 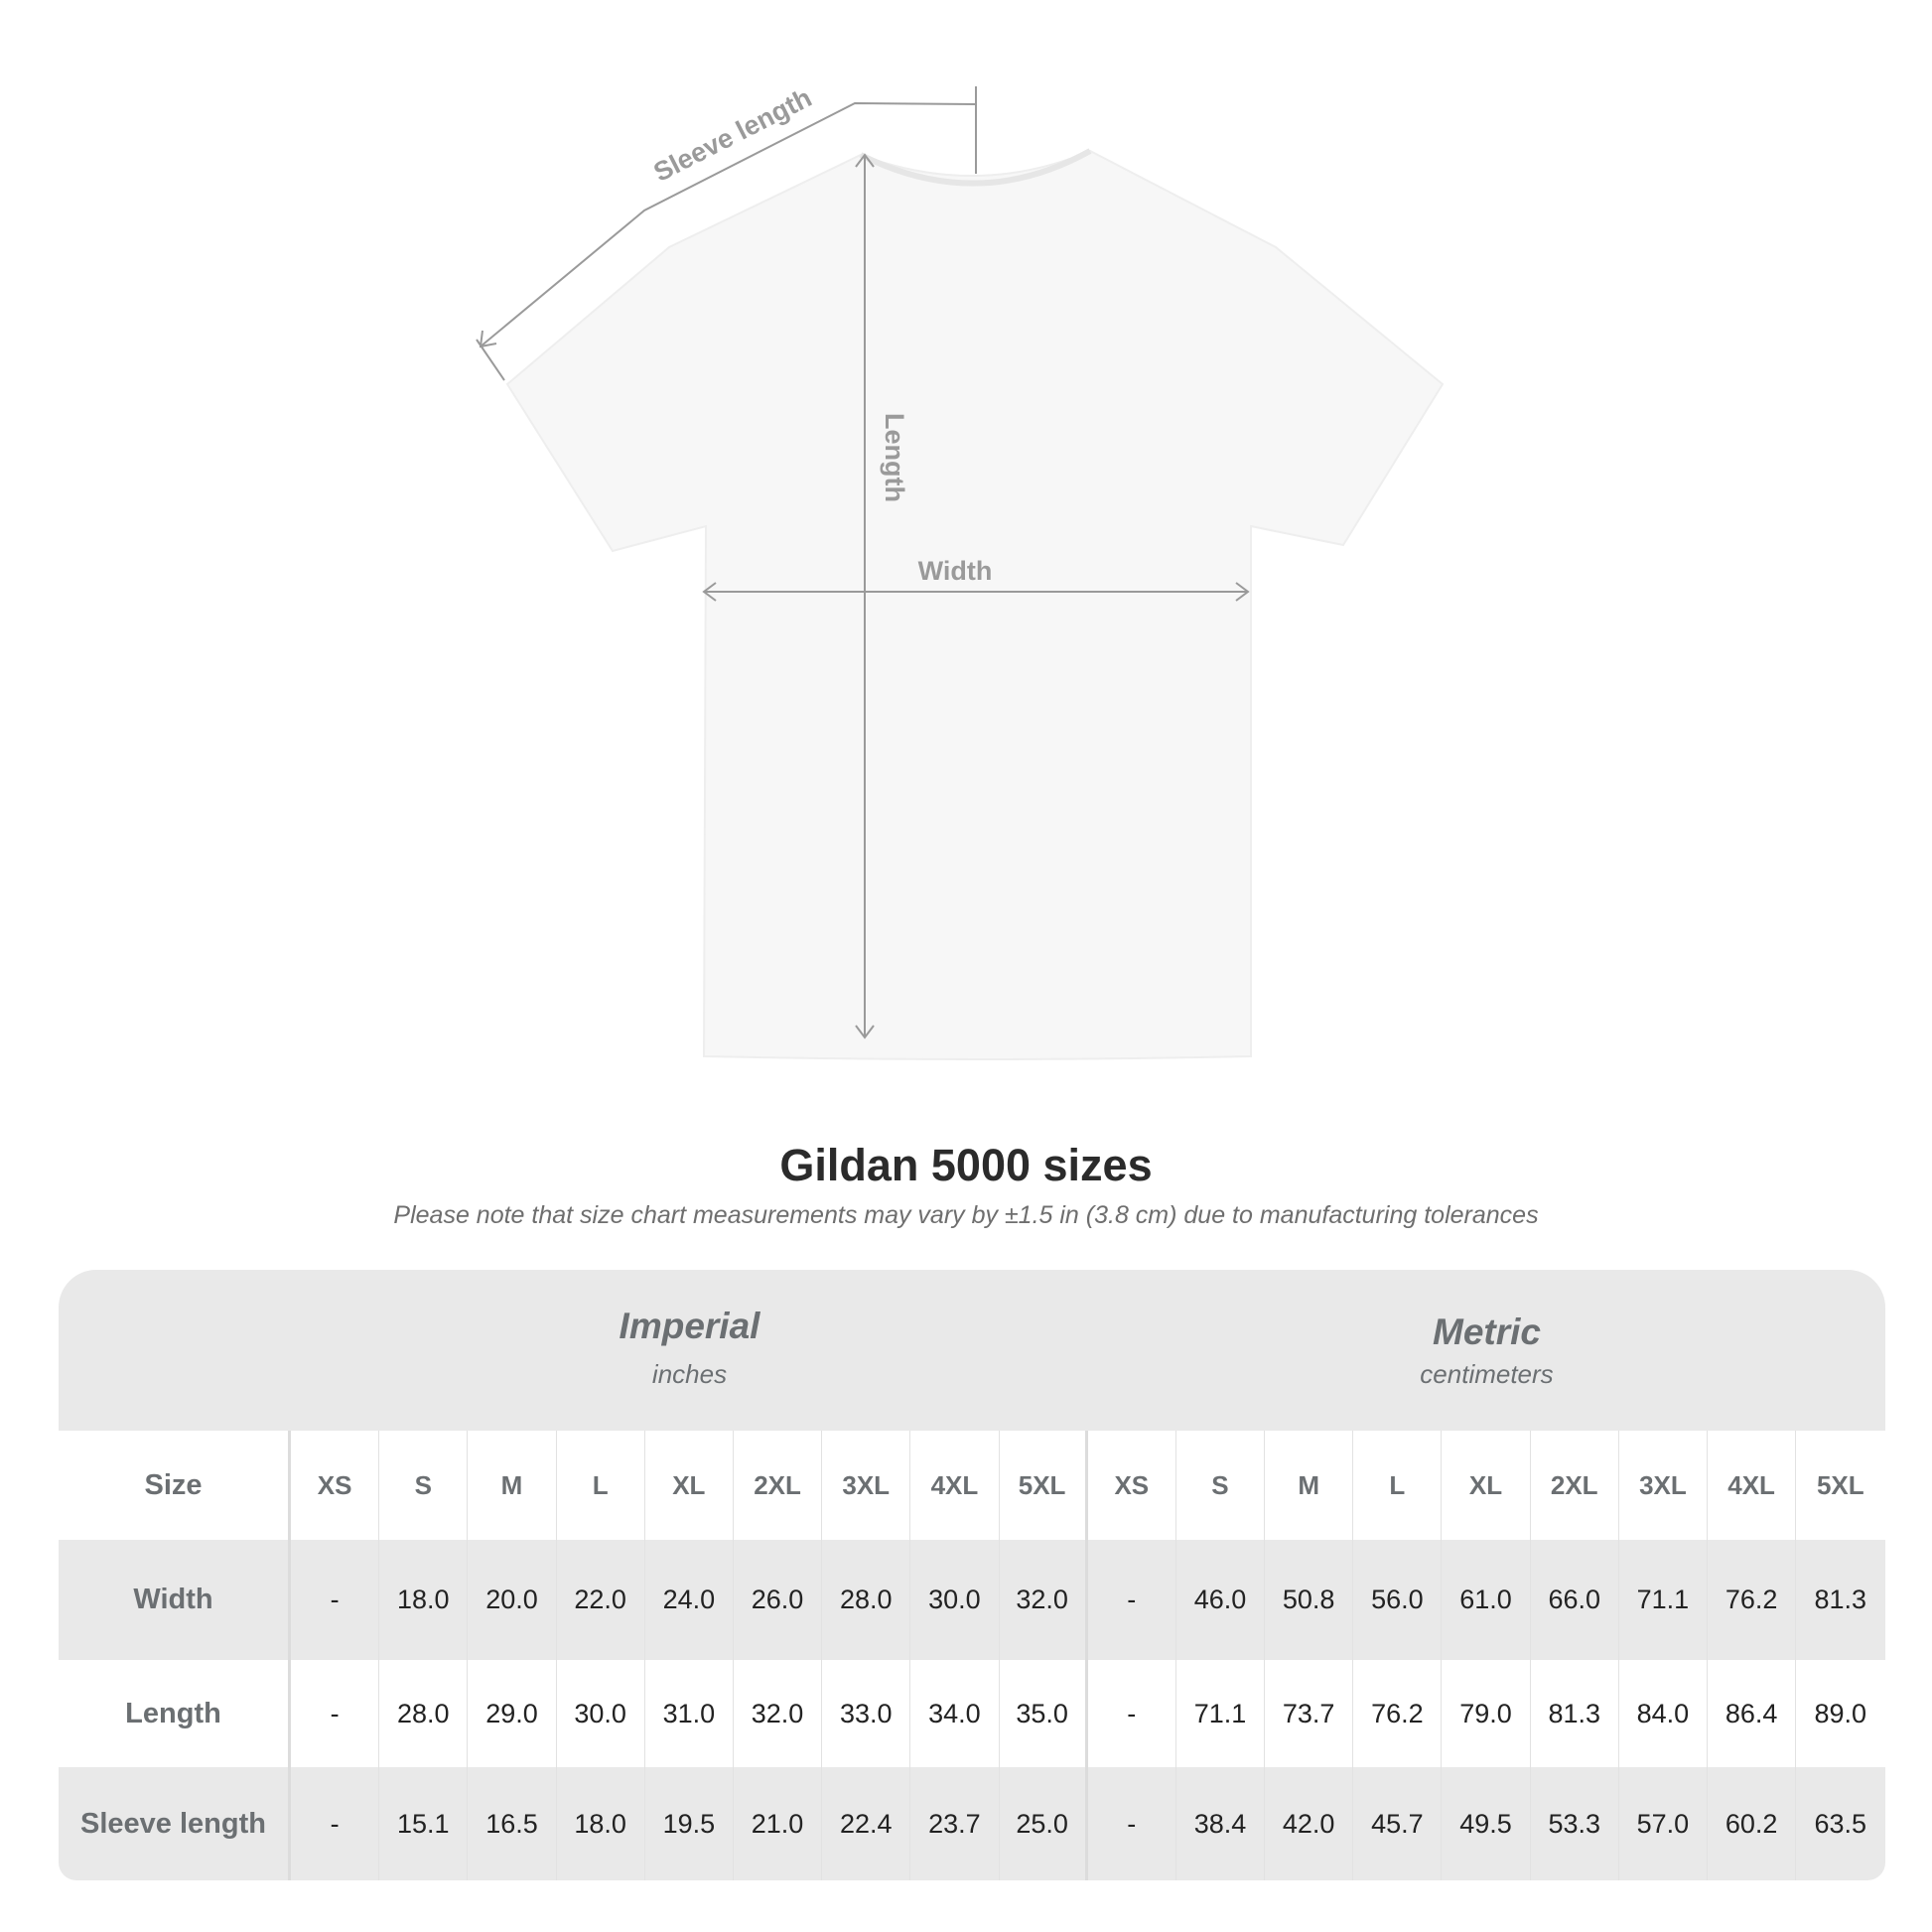 What do you see at coordinates (1310, 1600) in the screenshot?
I see `table-cell: 50.8` at bounding box center [1310, 1600].